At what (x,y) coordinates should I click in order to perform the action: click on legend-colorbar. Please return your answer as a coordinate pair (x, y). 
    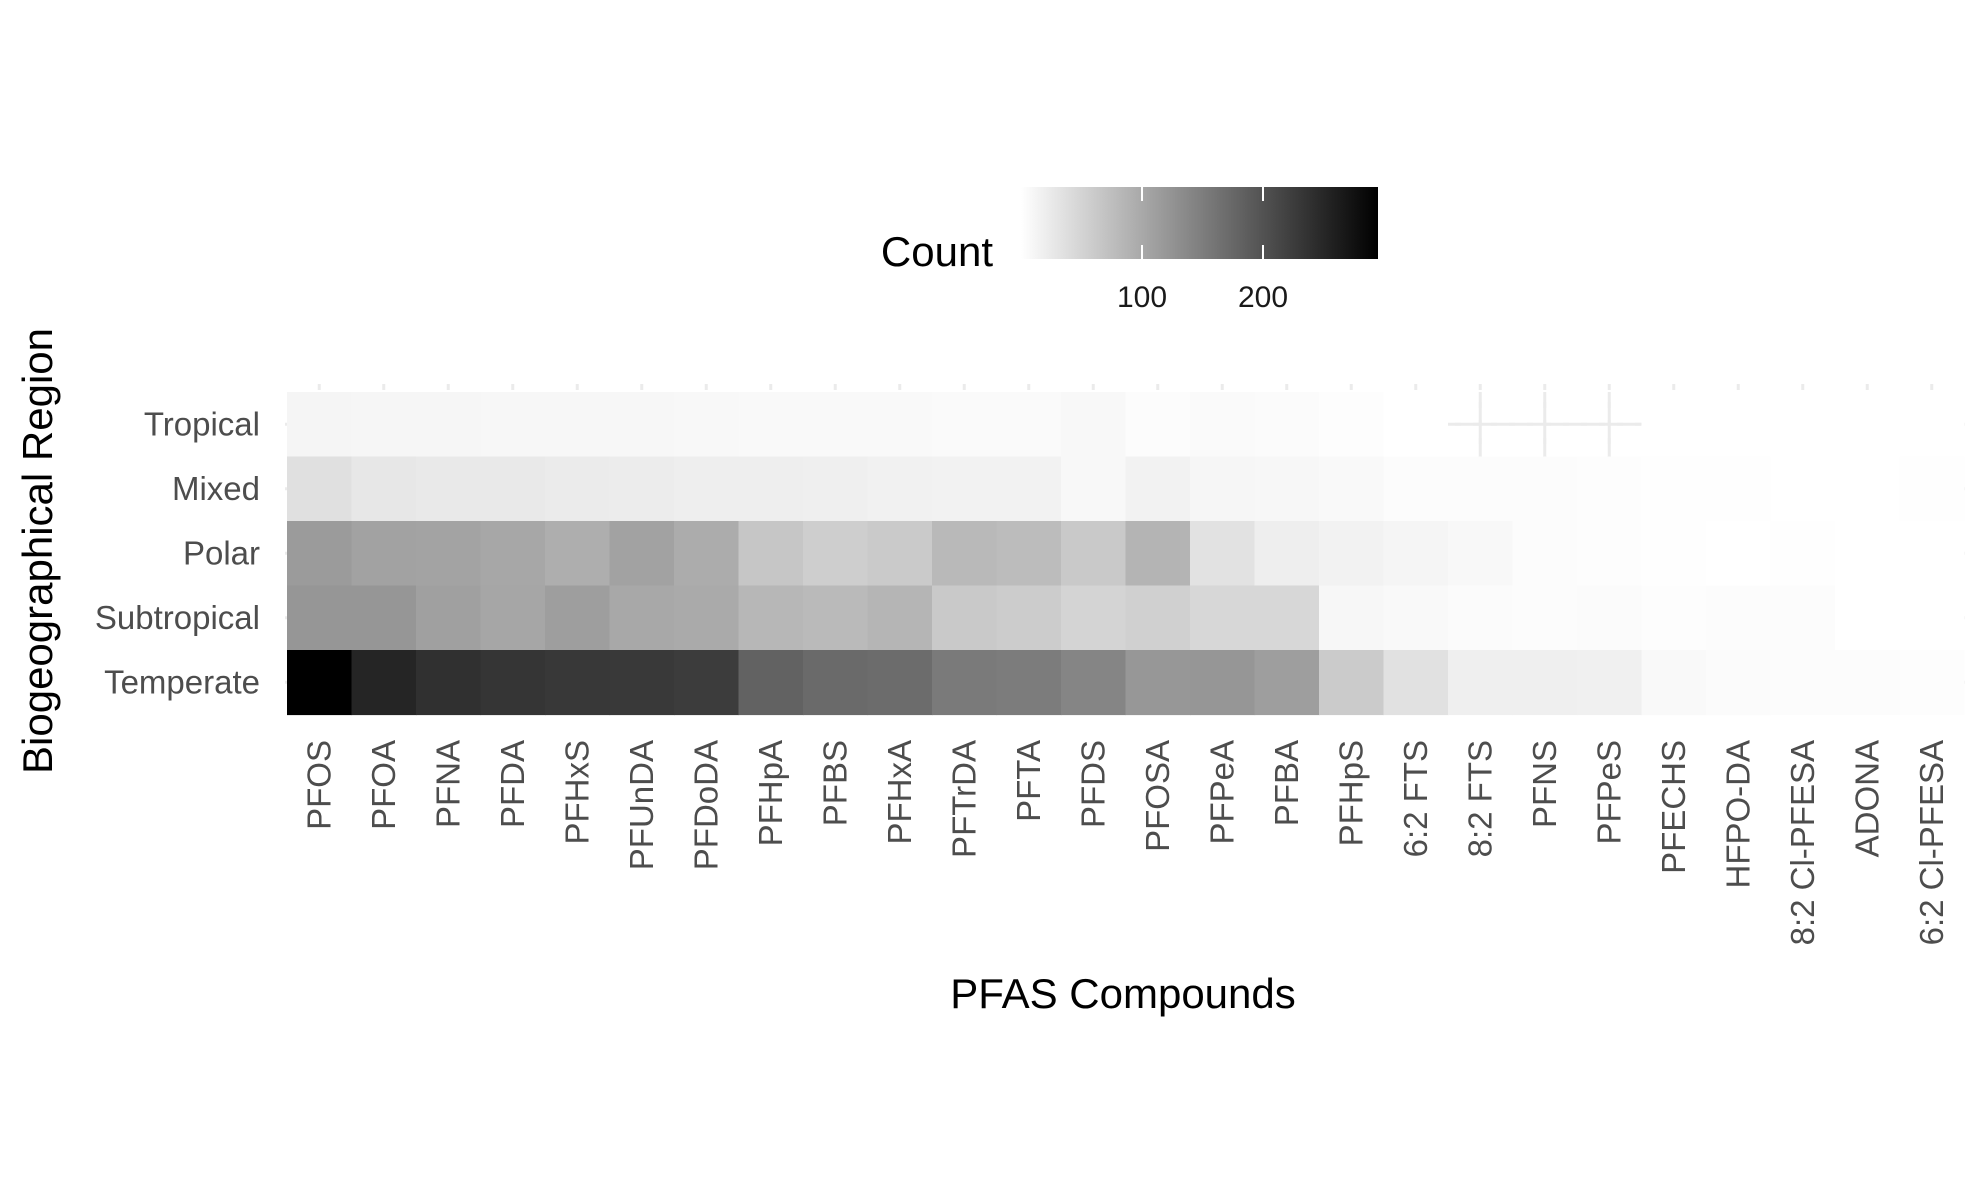
    Looking at the image, I should click on (1199, 223).